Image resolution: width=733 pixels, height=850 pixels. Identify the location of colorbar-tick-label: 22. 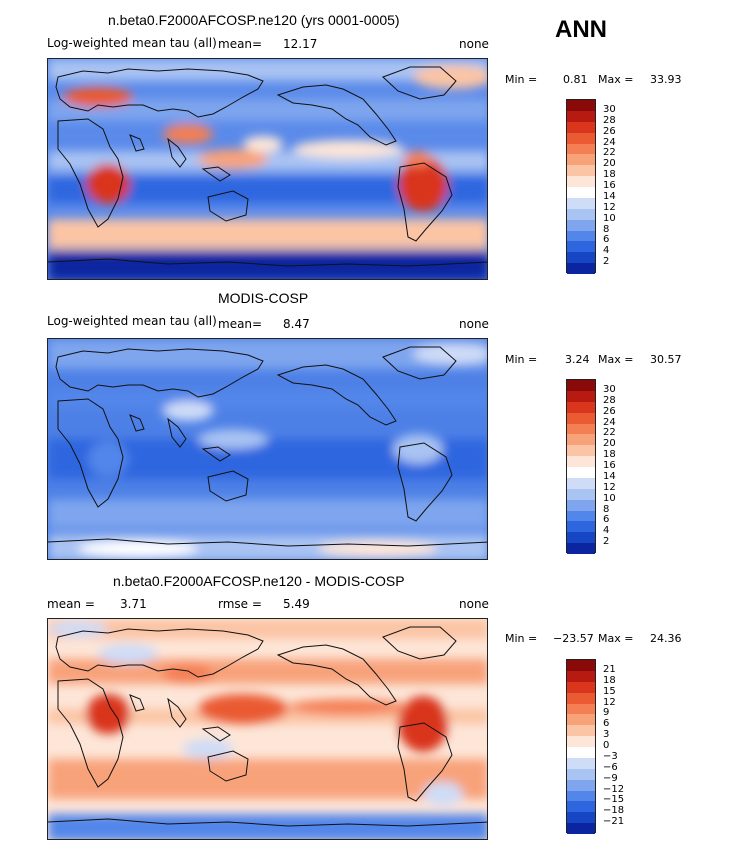
(609, 153).